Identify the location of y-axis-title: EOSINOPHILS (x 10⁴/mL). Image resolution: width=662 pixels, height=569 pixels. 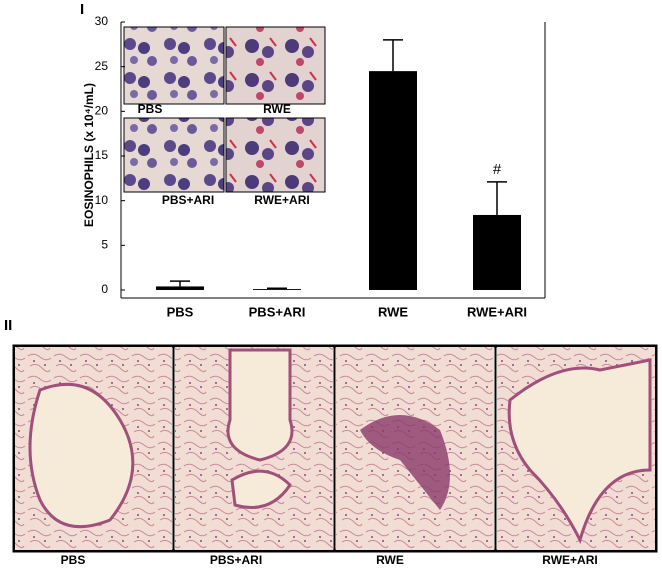
(89, 155).